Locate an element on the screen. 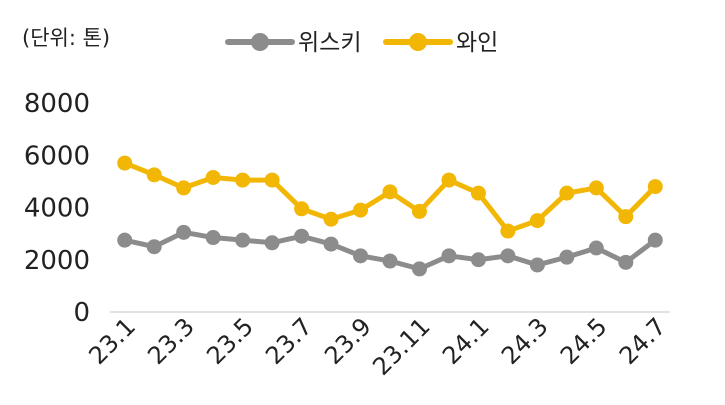  y-axis-ticks: 8000 6000 4000 2000 0 is located at coordinates (57, 208).